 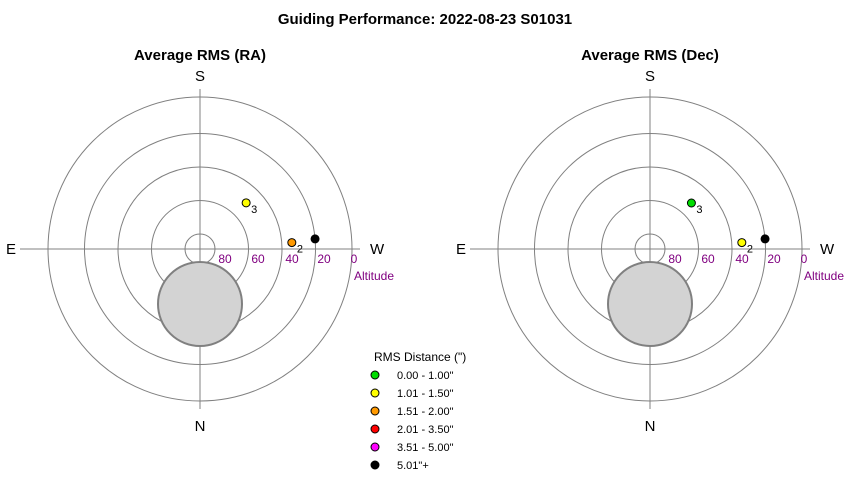 What do you see at coordinates (425, 430) in the screenshot?
I see `legend-label: 2.01 - 3.50"` at bounding box center [425, 430].